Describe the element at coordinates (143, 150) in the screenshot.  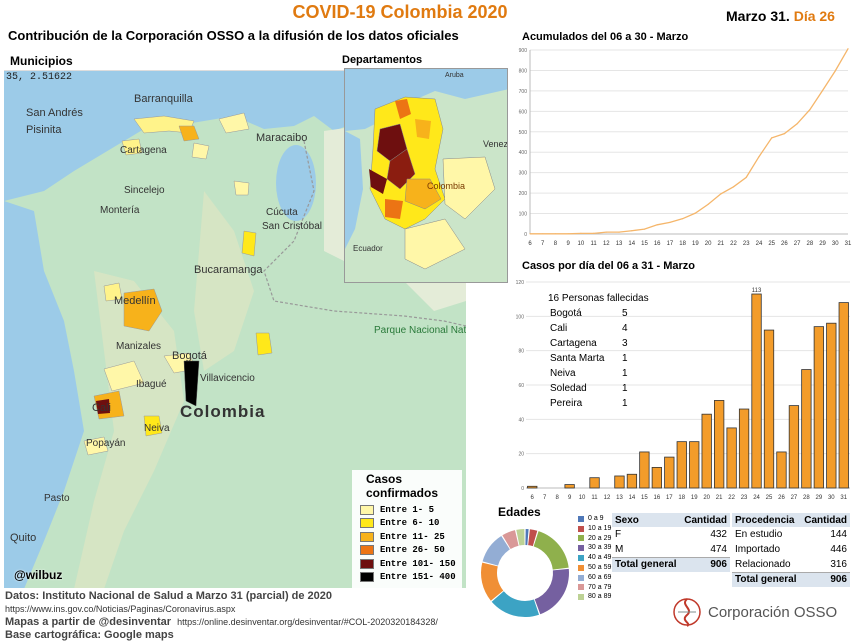
I see `map-label-cartagena: Cartagena` at that location.